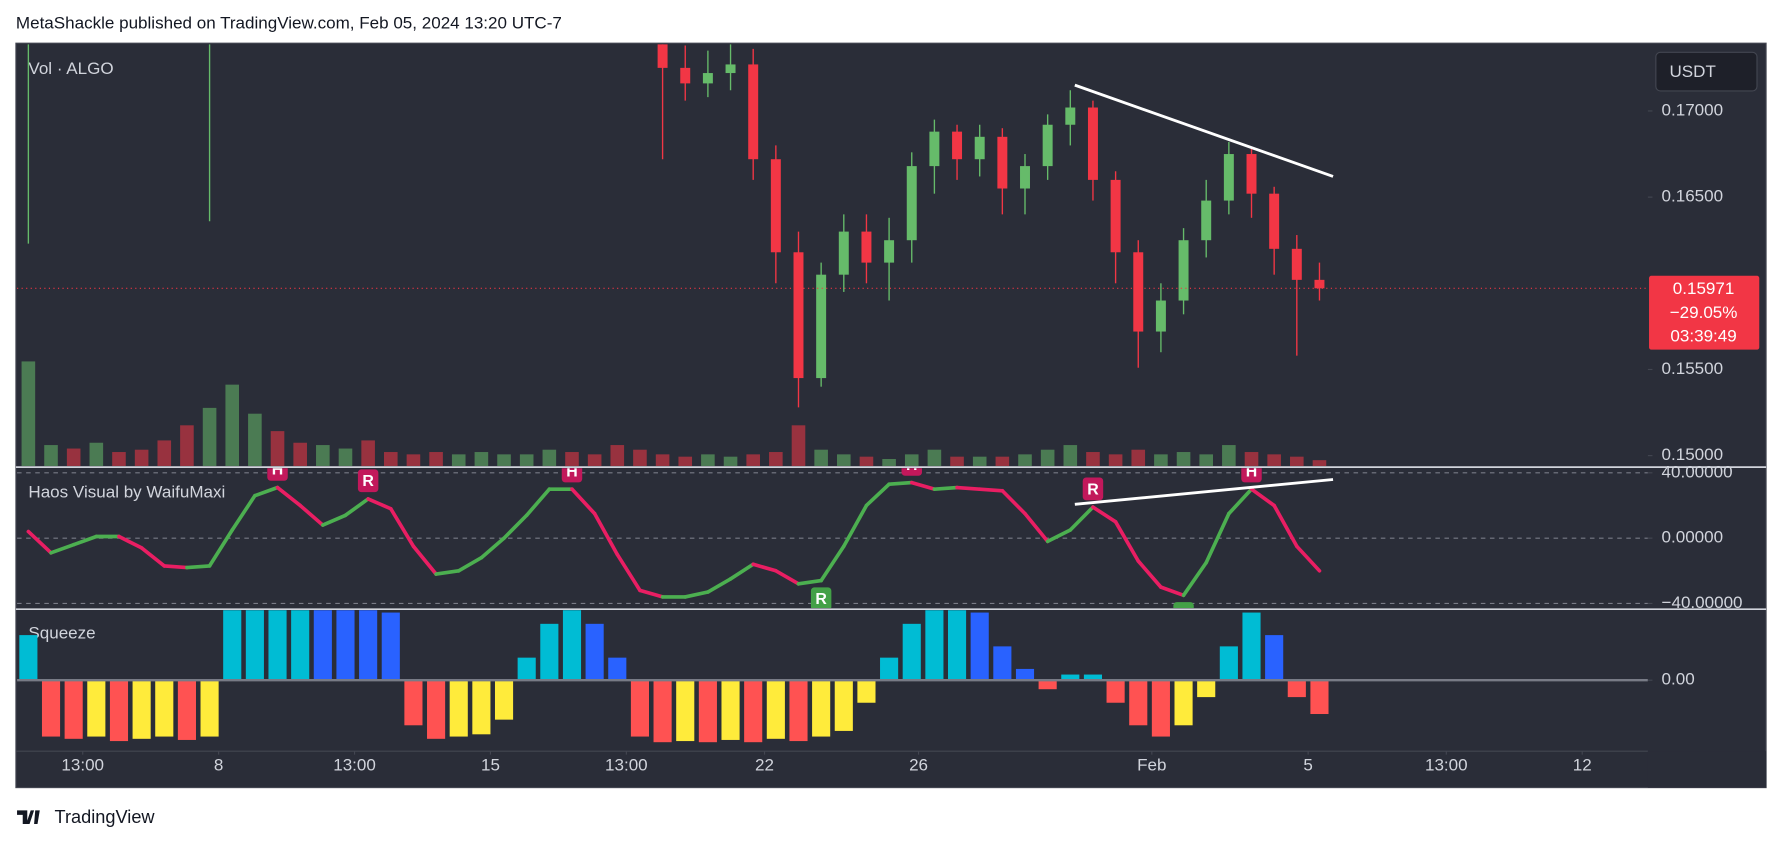 The image size is (1782, 845). What do you see at coordinates (1704, 288) in the screenshot?
I see `last-price-label: 0.15971` at bounding box center [1704, 288].